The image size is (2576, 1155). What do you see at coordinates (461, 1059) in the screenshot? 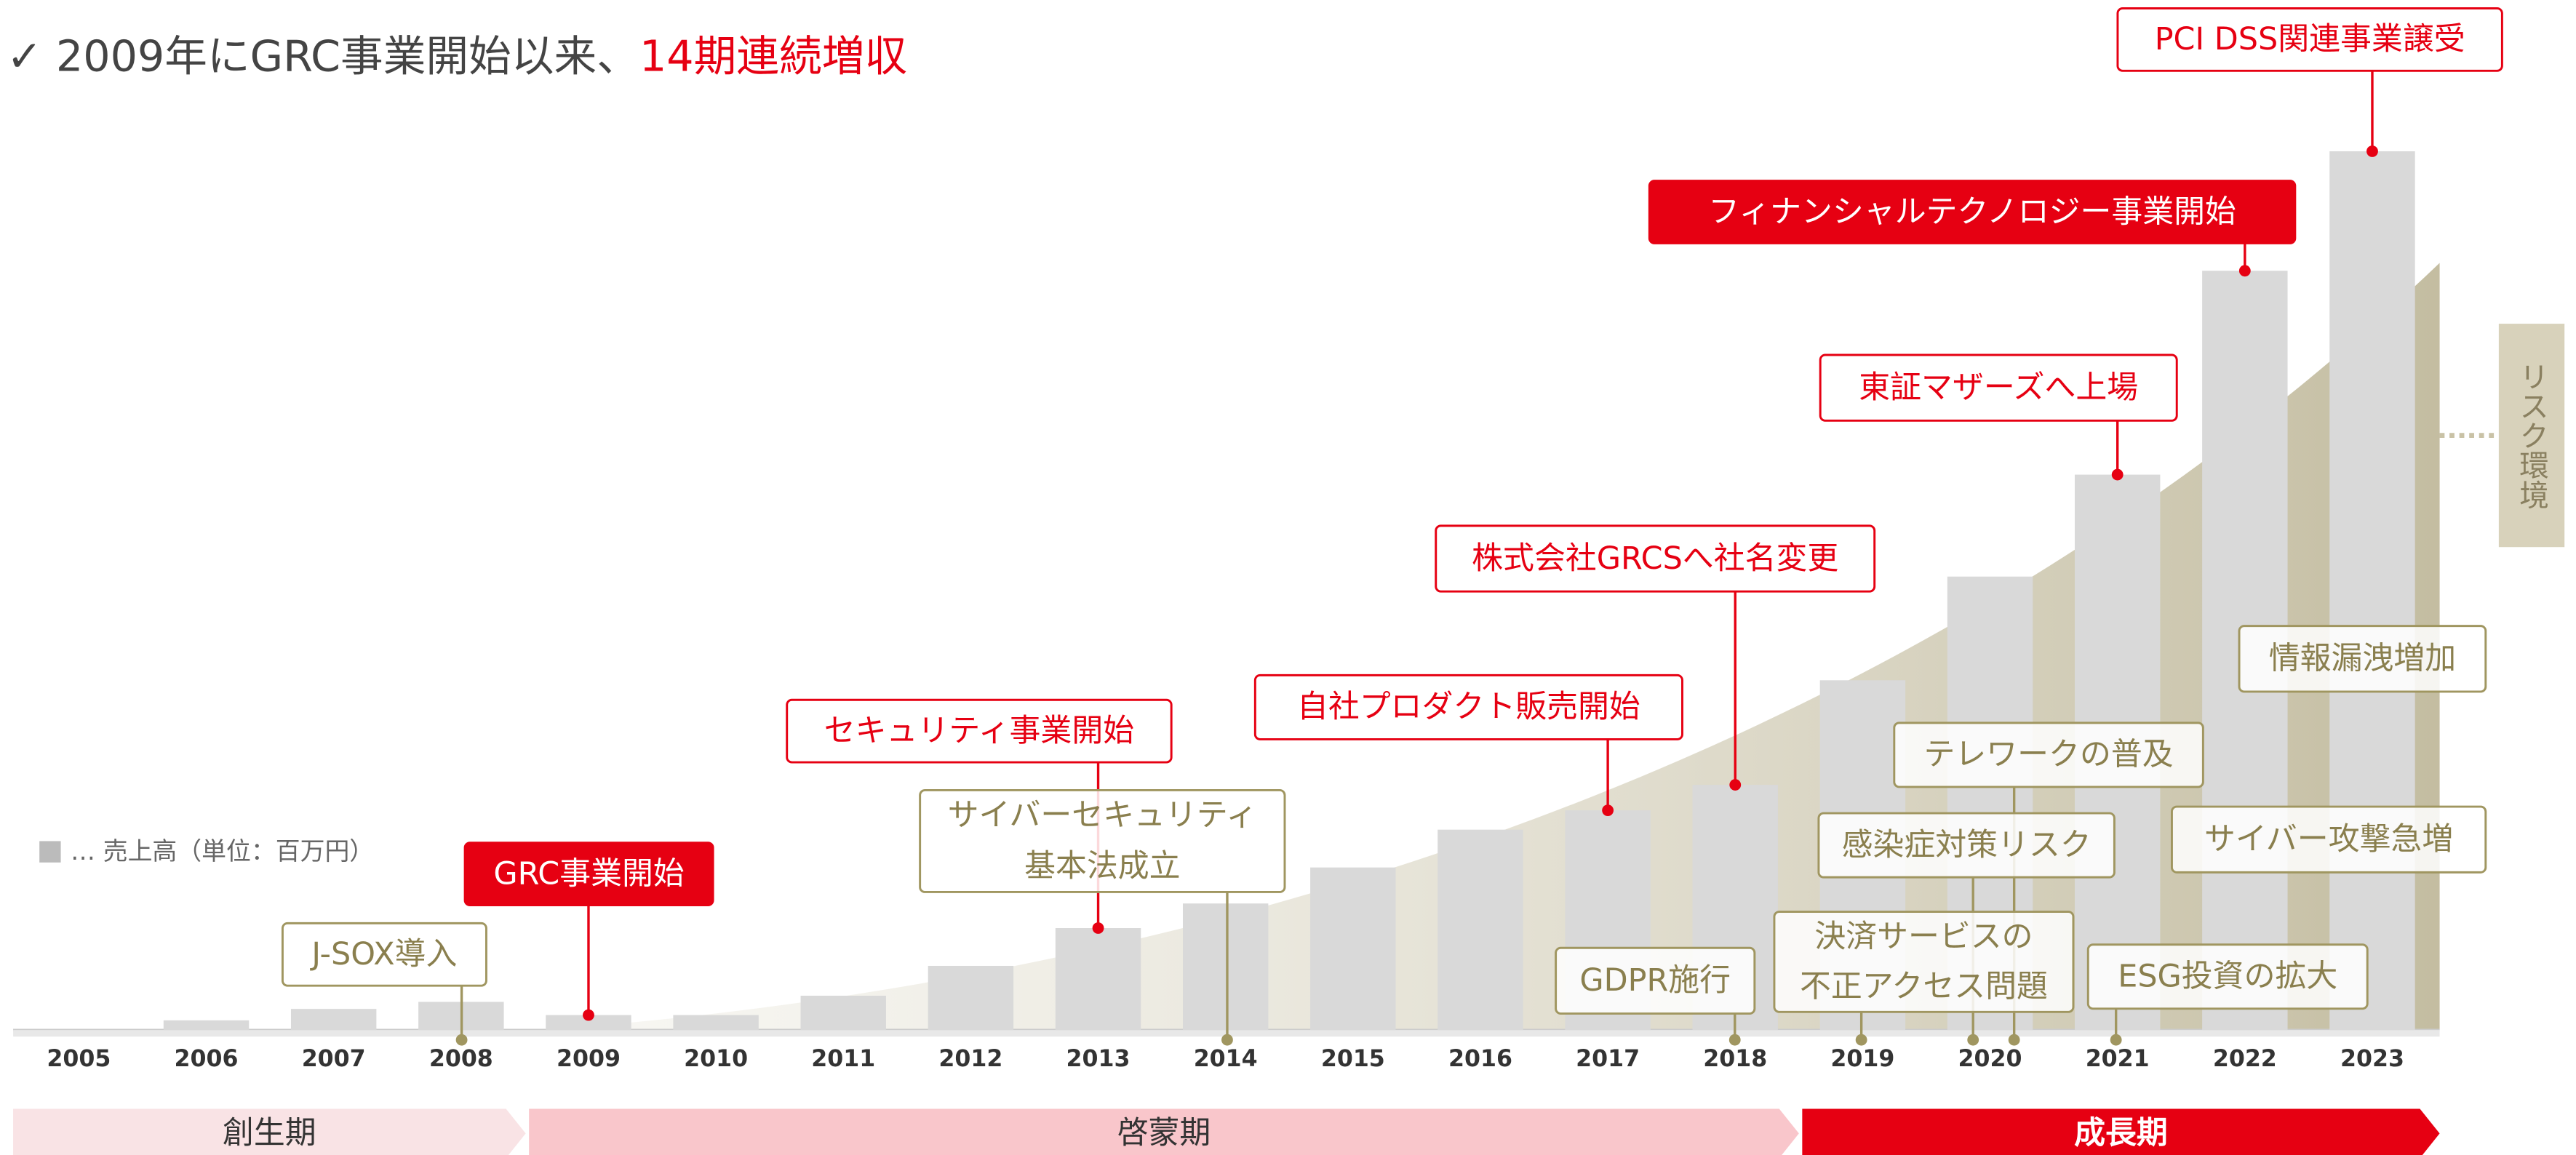
I see `x-tick-label: 2008` at bounding box center [461, 1059].